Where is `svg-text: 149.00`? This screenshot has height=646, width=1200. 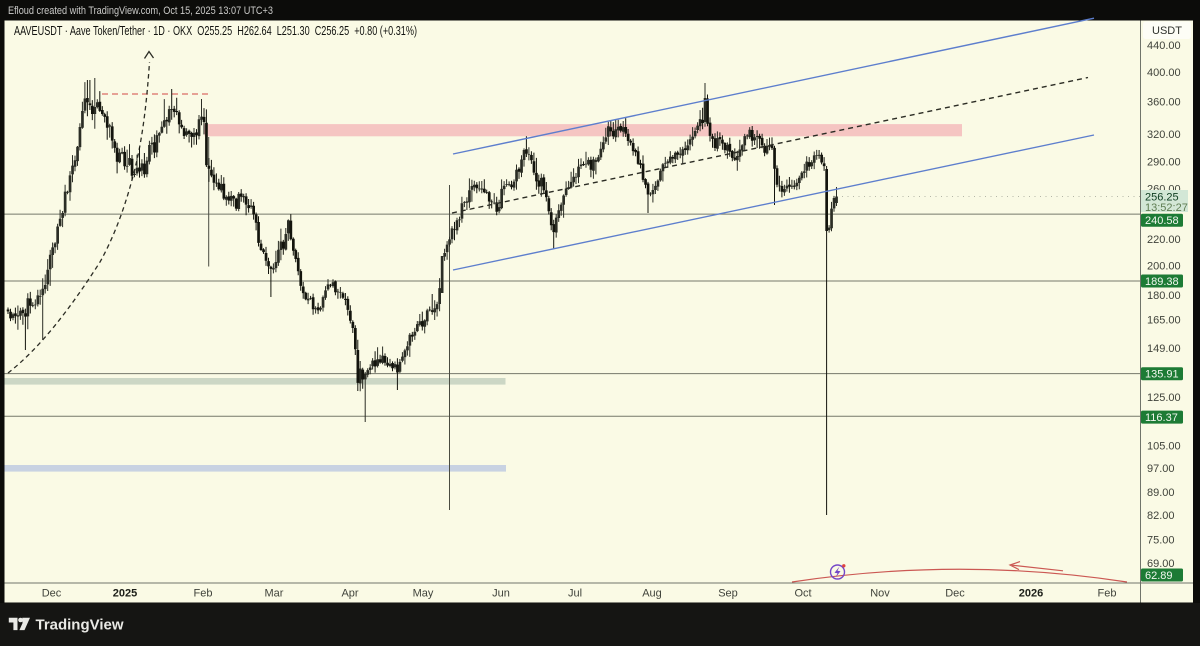
svg-text: 149.00 is located at coordinates (1164, 349).